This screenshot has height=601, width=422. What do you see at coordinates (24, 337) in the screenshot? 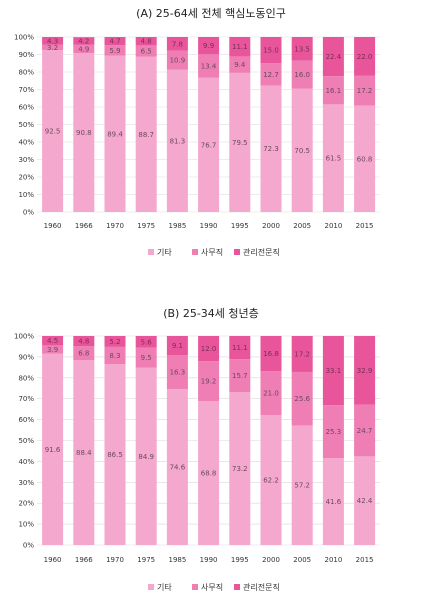
I see `y-tick-label: 100%` at bounding box center [24, 337].